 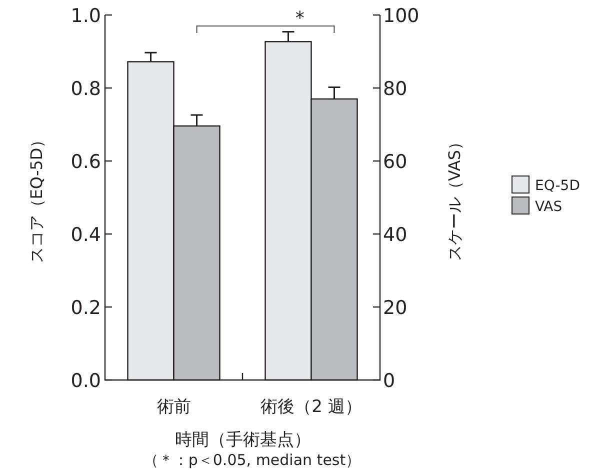 What do you see at coordinates (85, 16) in the screenshot?
I see `y-tick-label: 1.0` at bounding box center [85, 16].